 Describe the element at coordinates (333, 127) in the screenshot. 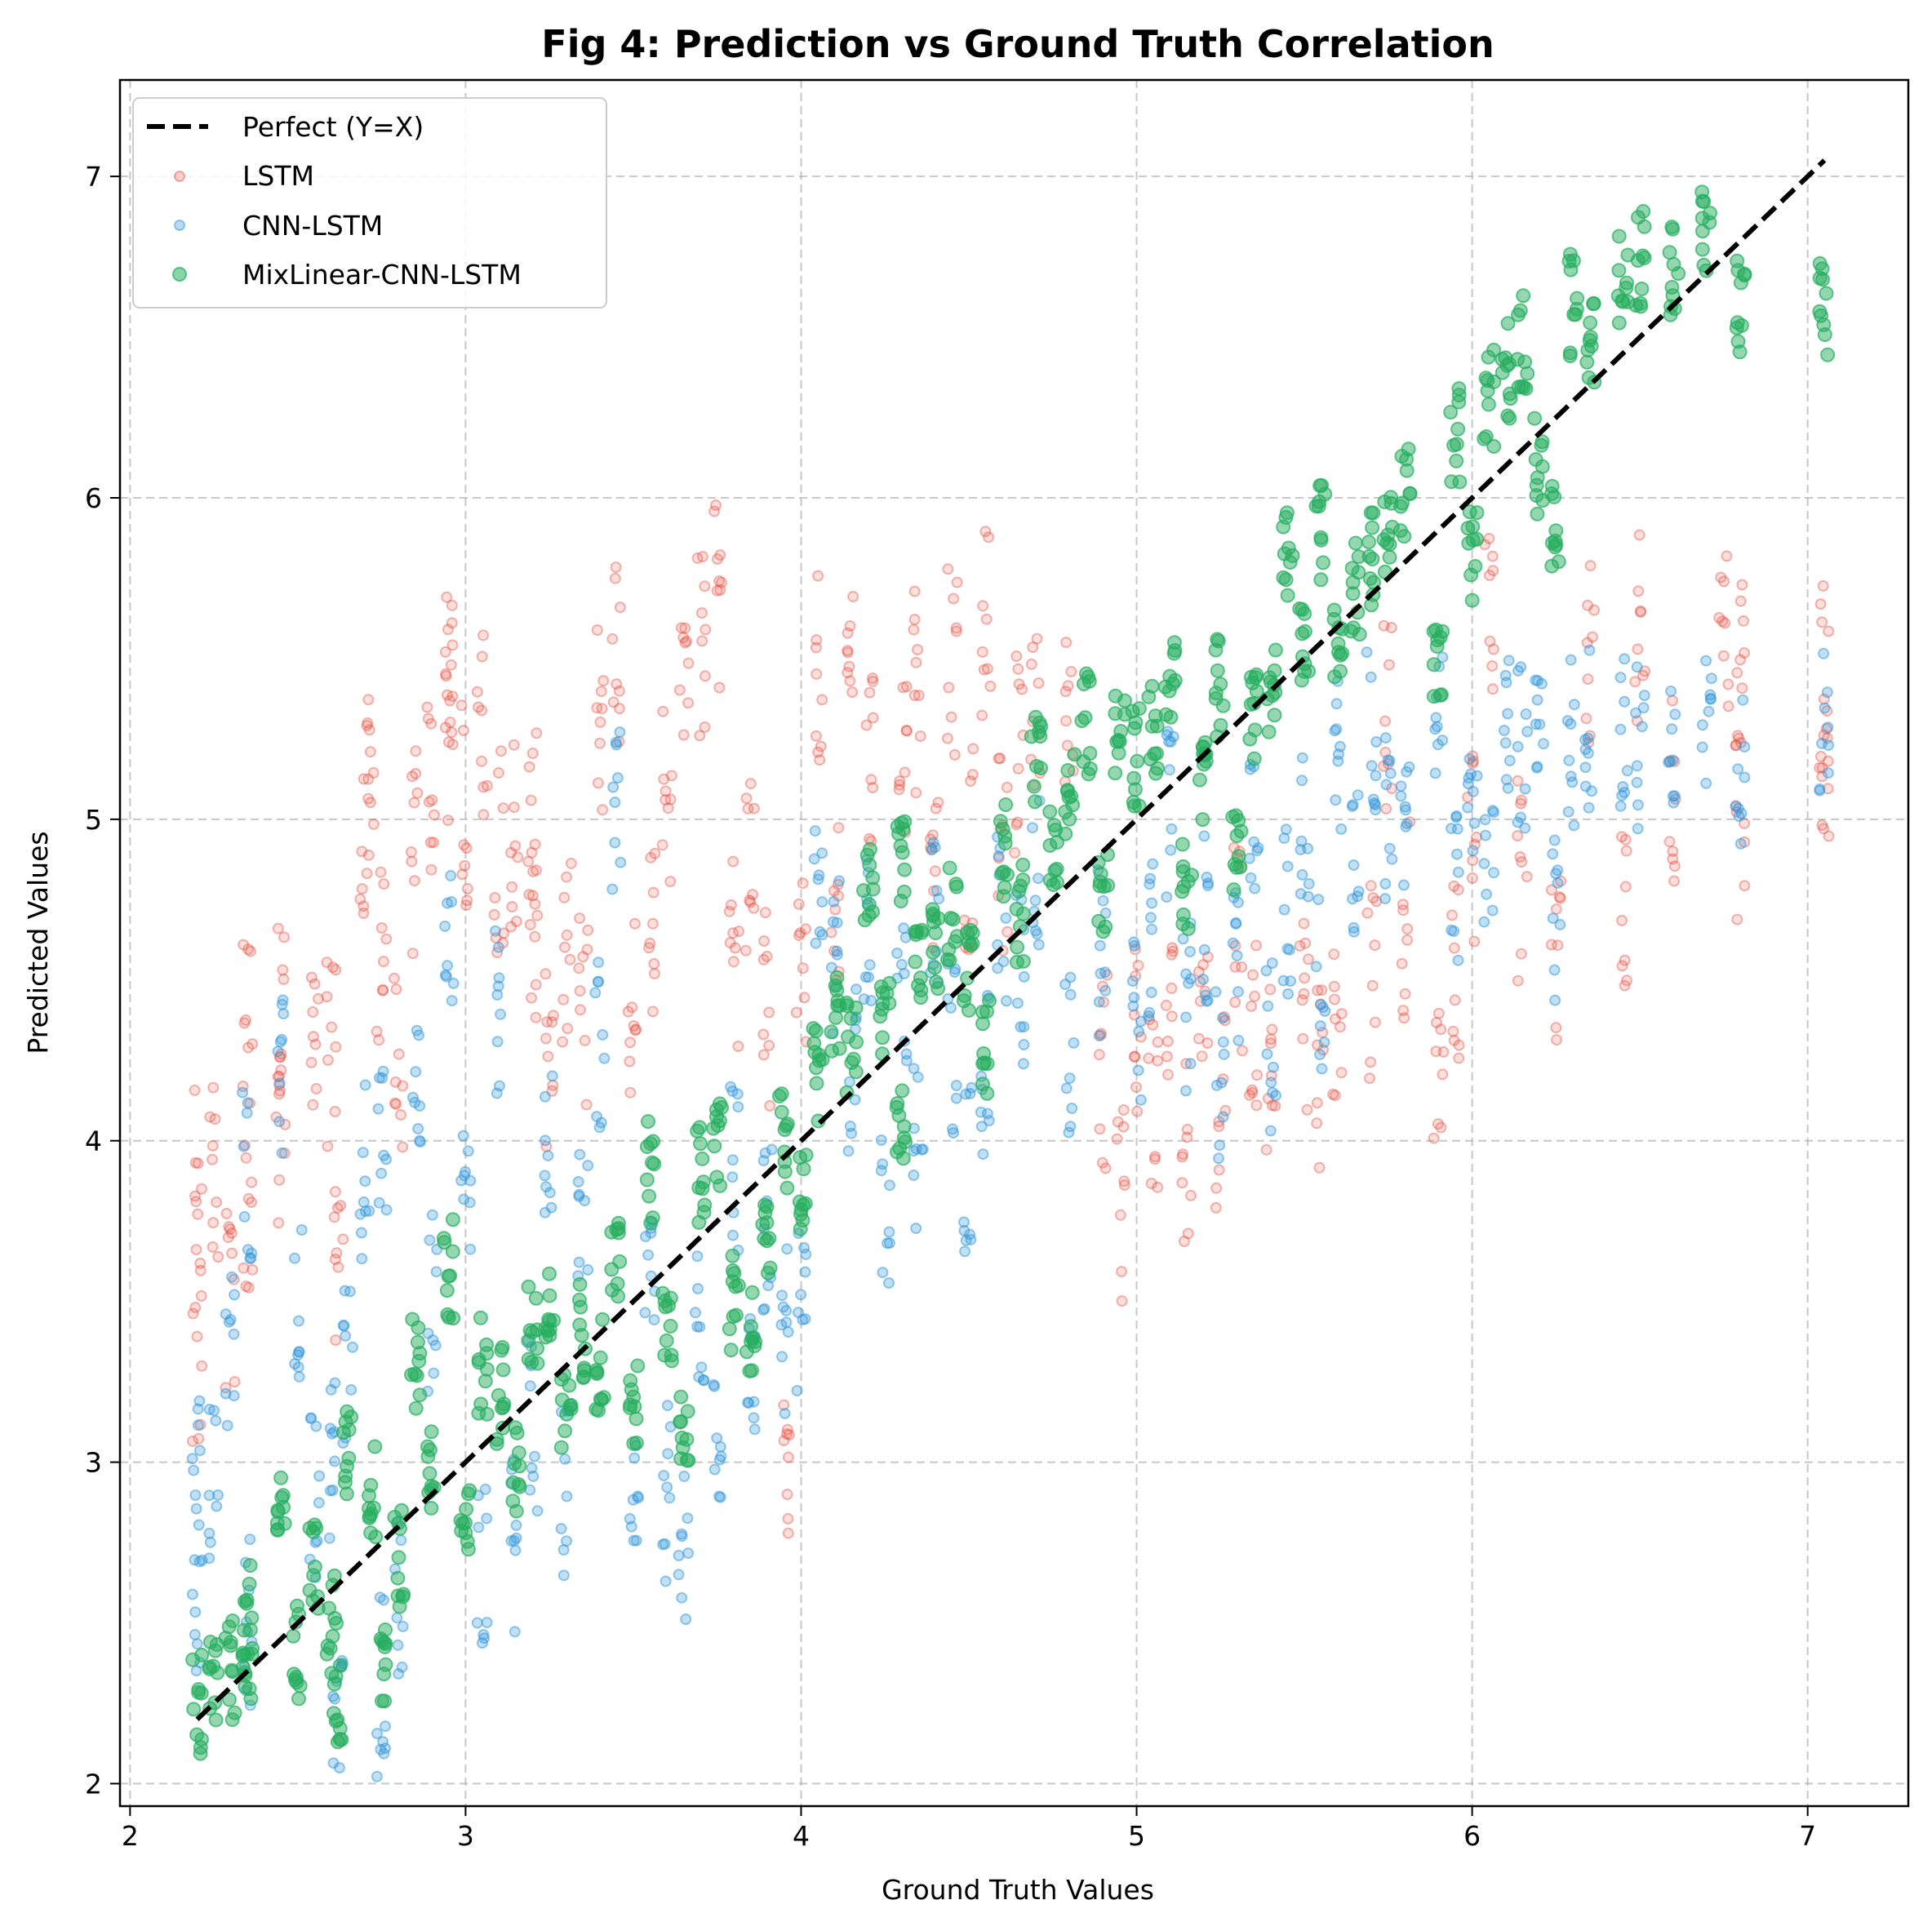

I see `legend-perfect-label: Perfect (Y=X)` at that location.